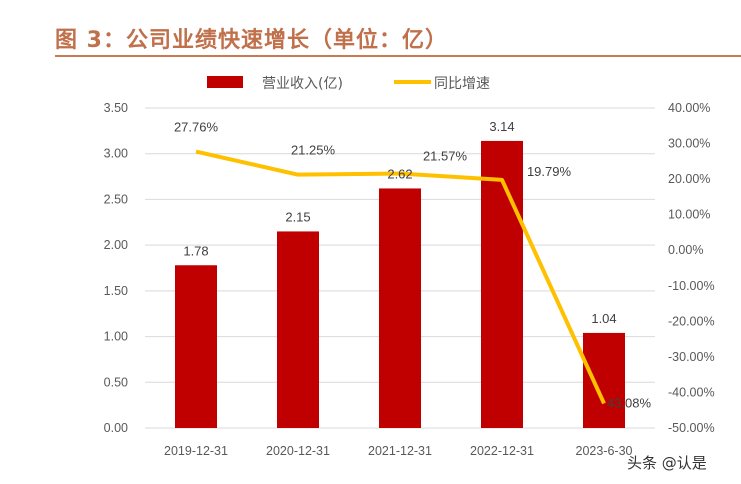 The image size is (741, 484). What do you see at coordinates (116, 108) in the screenshot?
I see `y-left-tick-label: 3.50` at bounding box center [116, 108].